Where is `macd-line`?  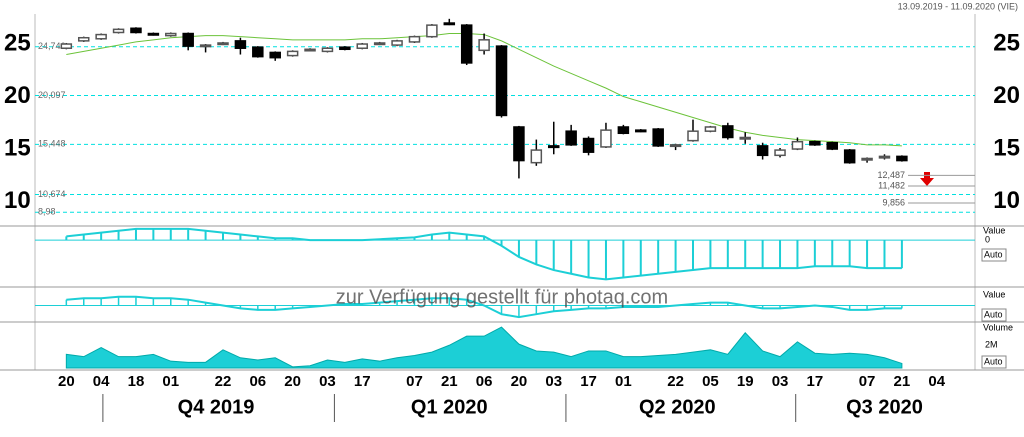
macd-line is located at coordinates (484, 254).